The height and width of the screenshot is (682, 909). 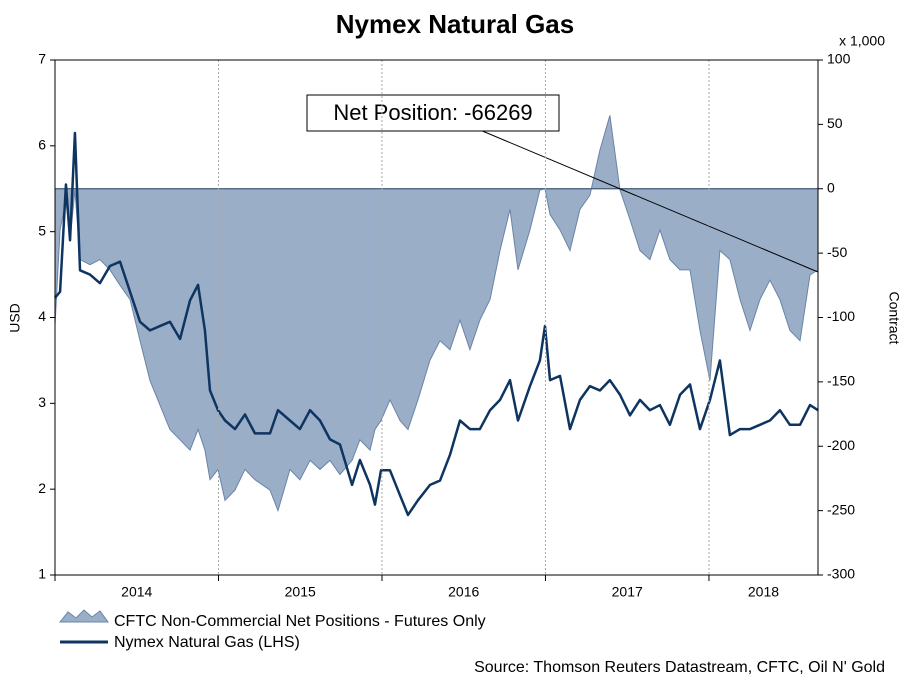 I want to click on y2-unit: x 1,000, so click(x=862, y=41).